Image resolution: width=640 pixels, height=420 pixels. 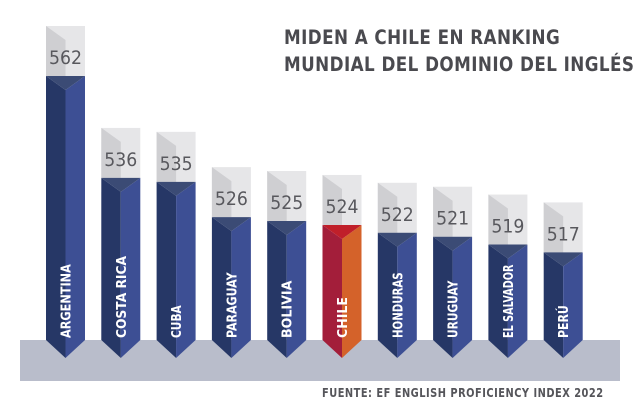 What do you see at coordinates (397, 215) in the screenshot?
I see `bar-value-label: 522` at bounding box center [397, 215].